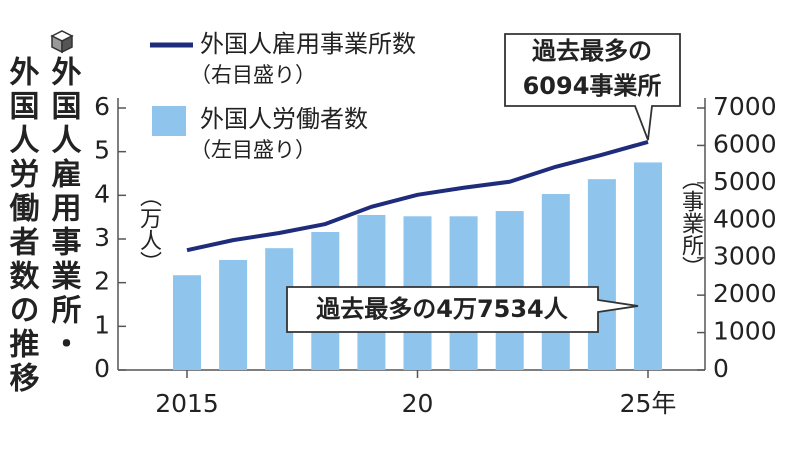  What do you see at coordinates (648, 403) in the screenshot?
I see `x-tick-label: 25年` at bounding box center [648, 403].